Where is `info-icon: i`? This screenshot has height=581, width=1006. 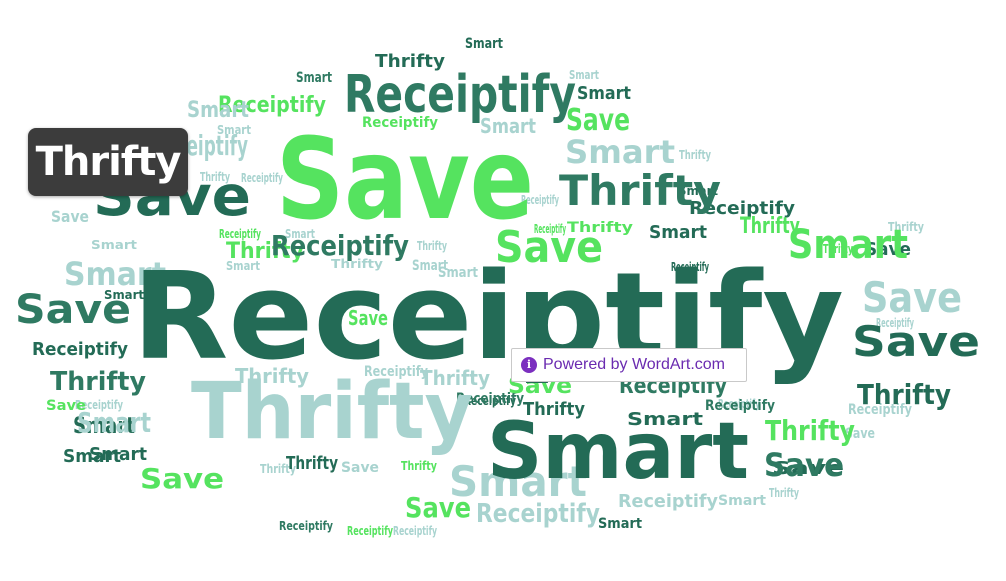
info-icon: i is located at coordinates (529, 365).